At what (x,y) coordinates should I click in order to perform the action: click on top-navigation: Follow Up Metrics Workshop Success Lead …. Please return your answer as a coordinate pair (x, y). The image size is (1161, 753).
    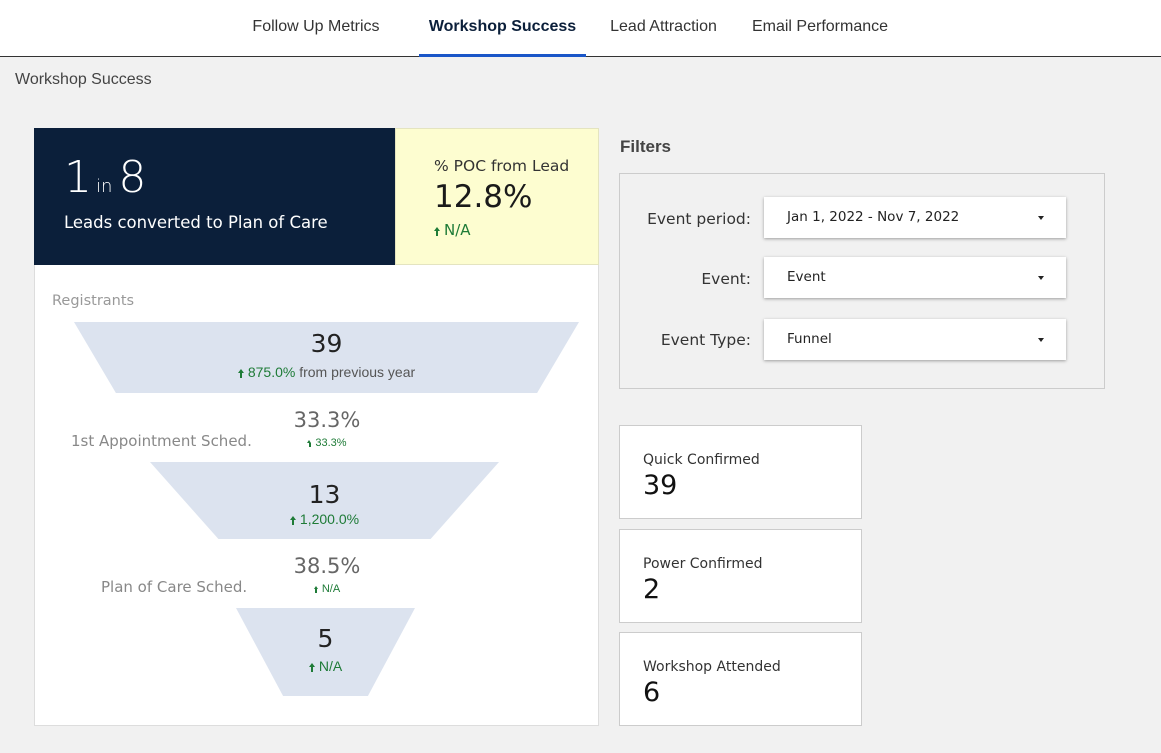
    Looking at the image, I should click on (580, 28).